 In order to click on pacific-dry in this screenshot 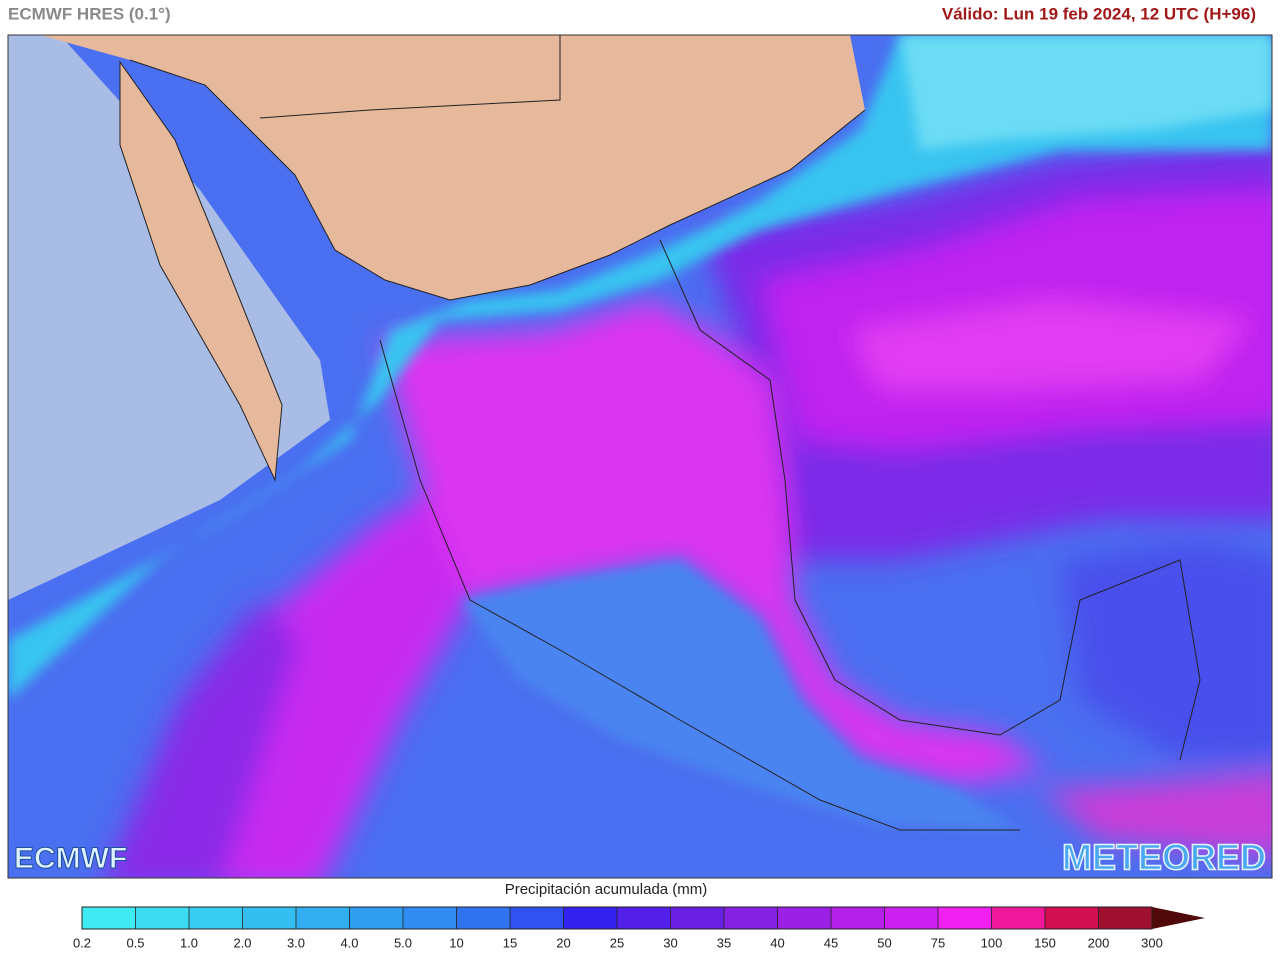, I will do `click(169, 317)`.